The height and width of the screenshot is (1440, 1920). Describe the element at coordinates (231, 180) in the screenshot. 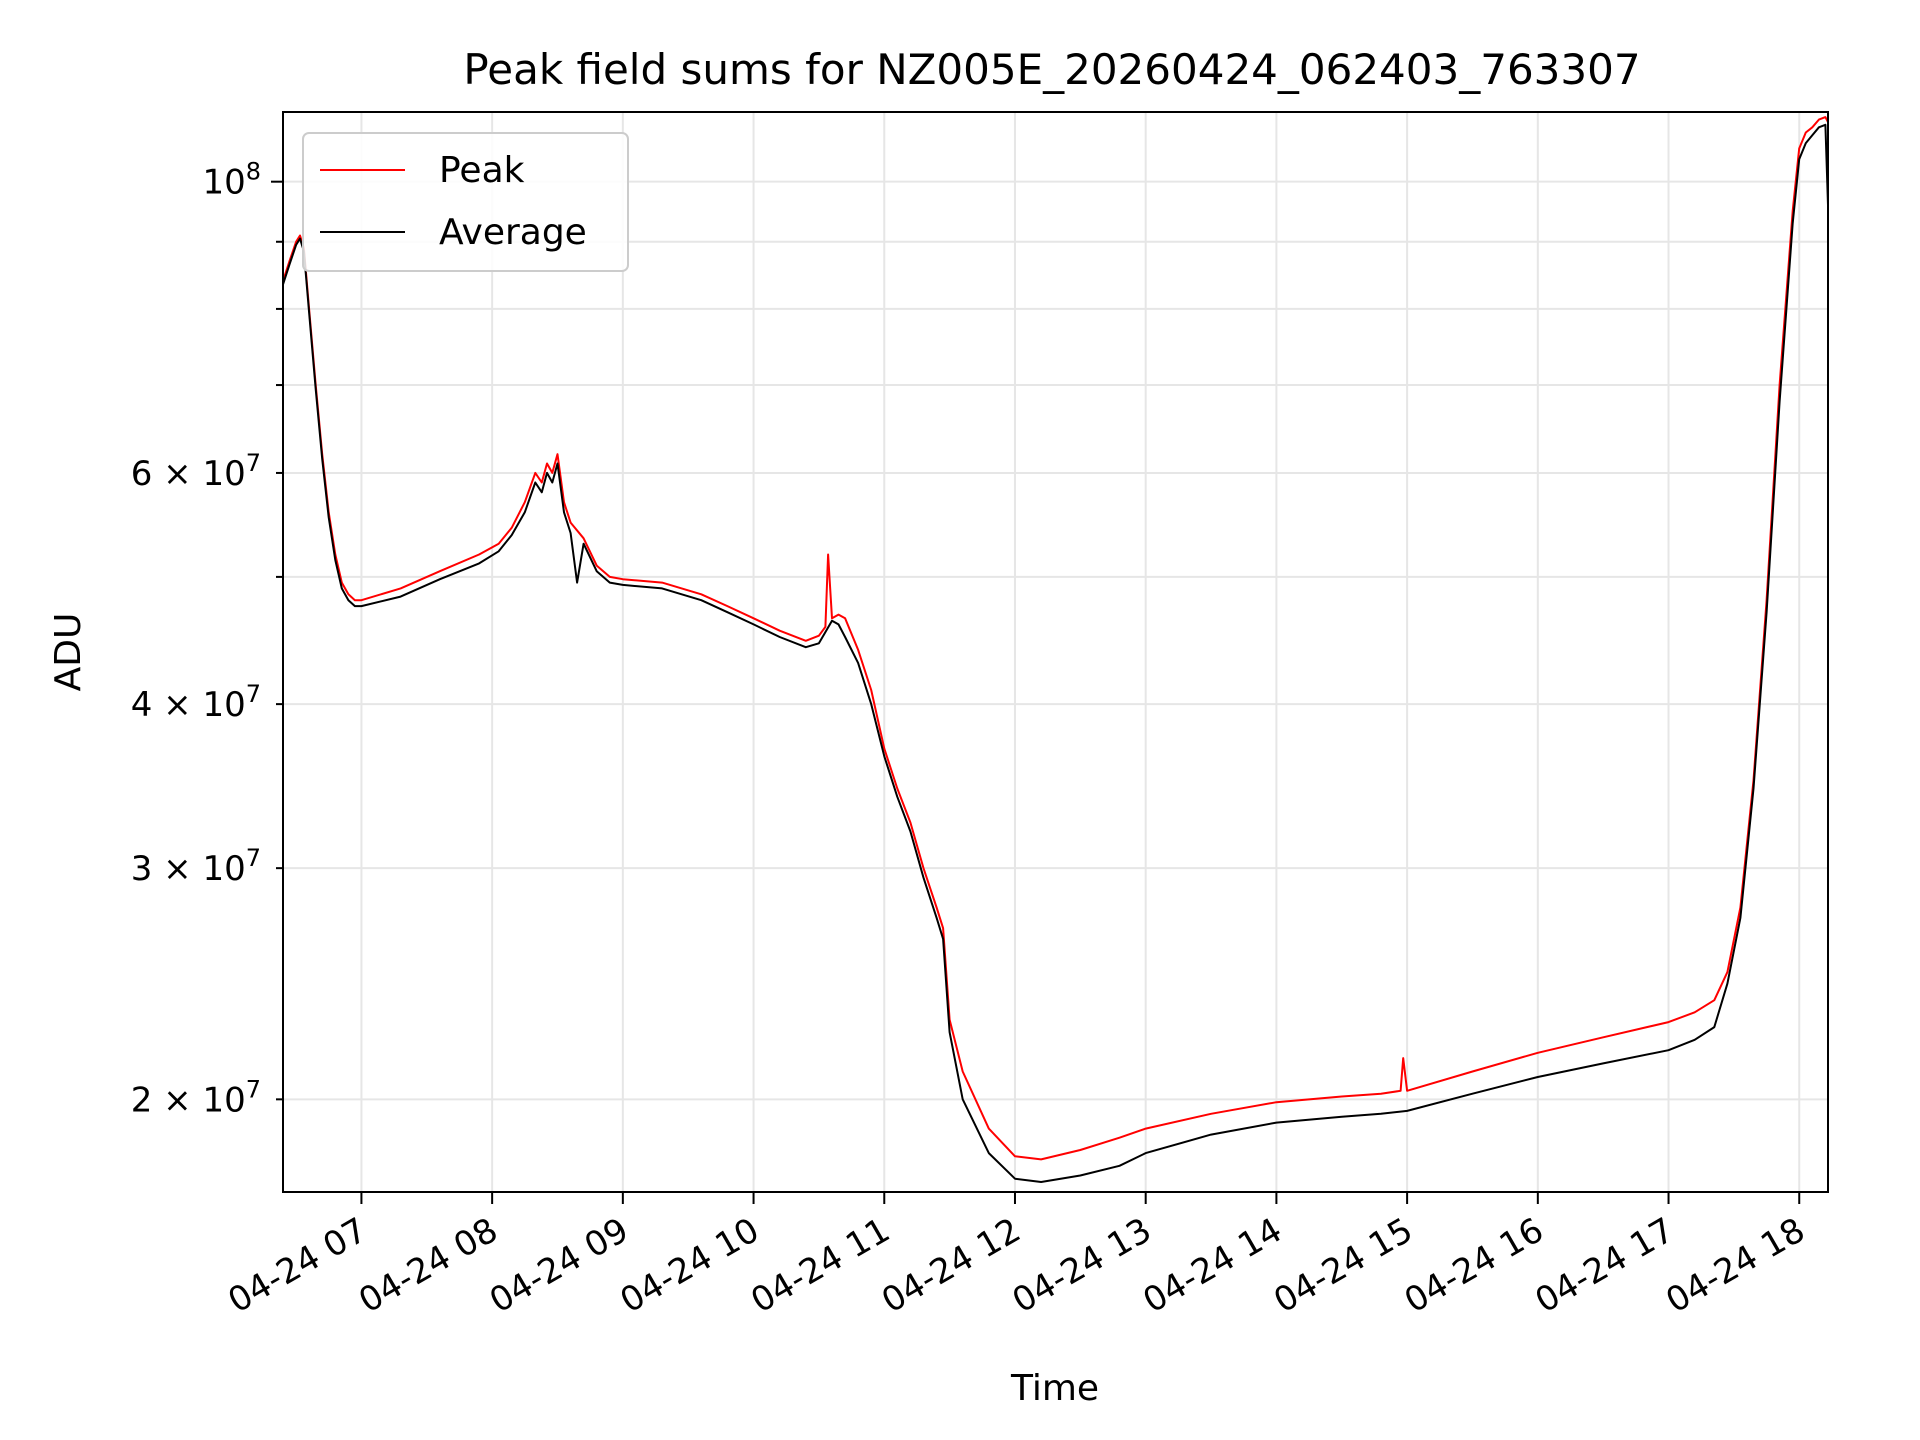

I see `y-tick-label: 108` at that location.